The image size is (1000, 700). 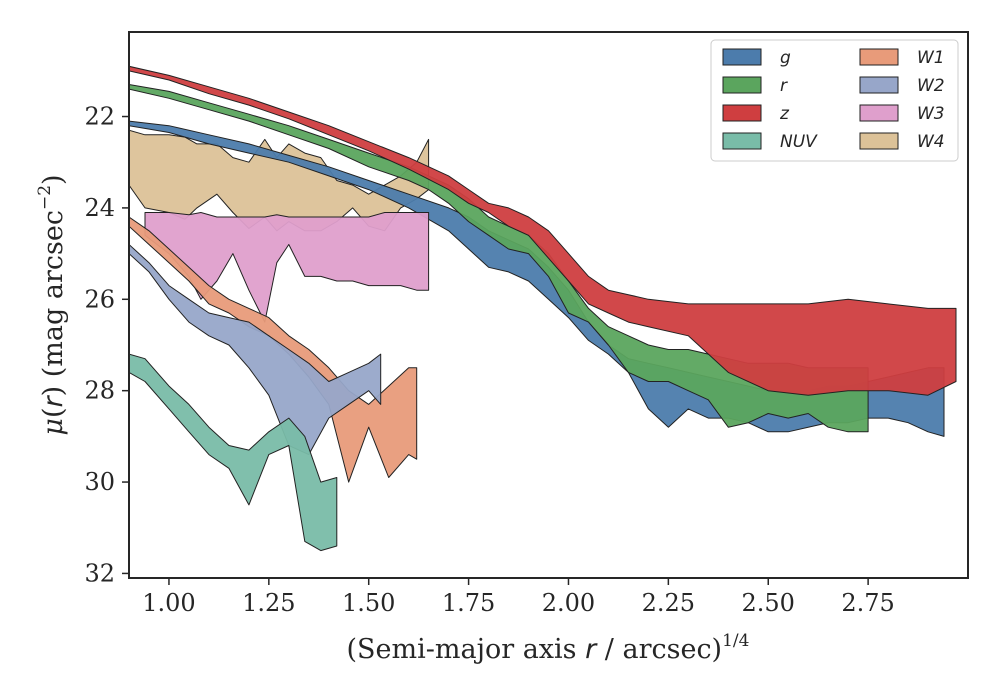 I want to click on y-tick-label: 30, so click(x=99, y=482).